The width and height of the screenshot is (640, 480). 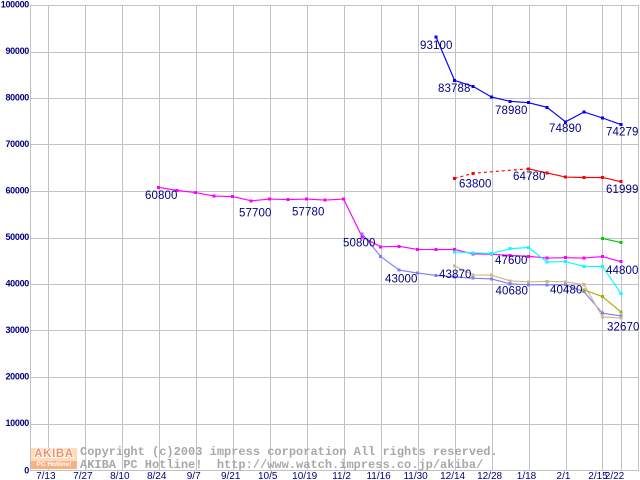 I want to click on svg-text: 40680, so click(x=512, y=292).